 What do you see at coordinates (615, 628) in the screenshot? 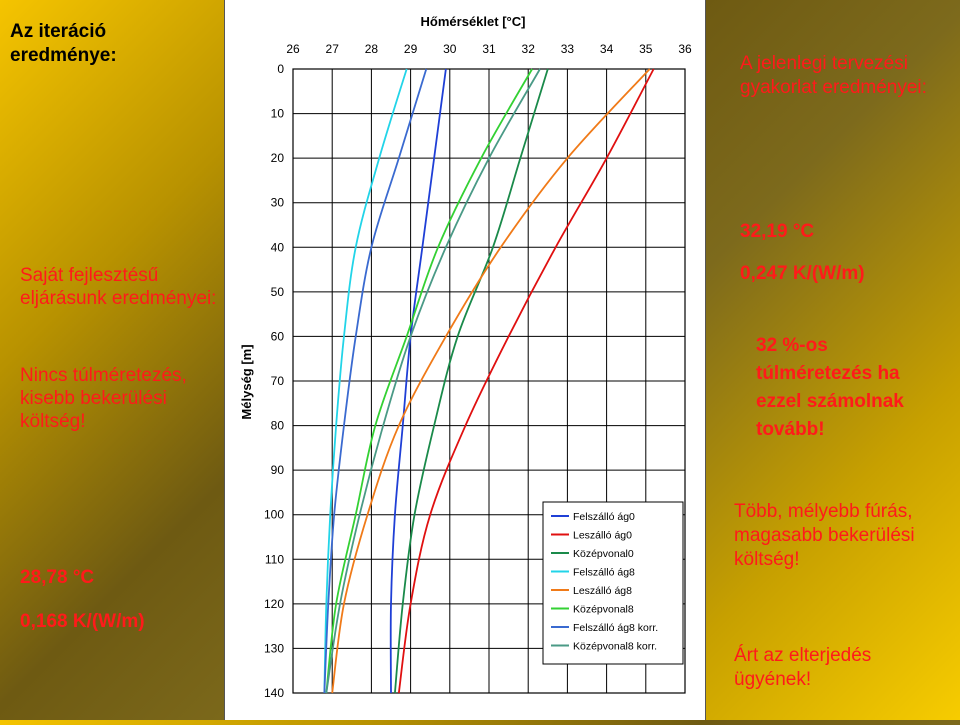
I see `legend-label: Felszálló ág8 korr.` at bounding box center [615, 628].